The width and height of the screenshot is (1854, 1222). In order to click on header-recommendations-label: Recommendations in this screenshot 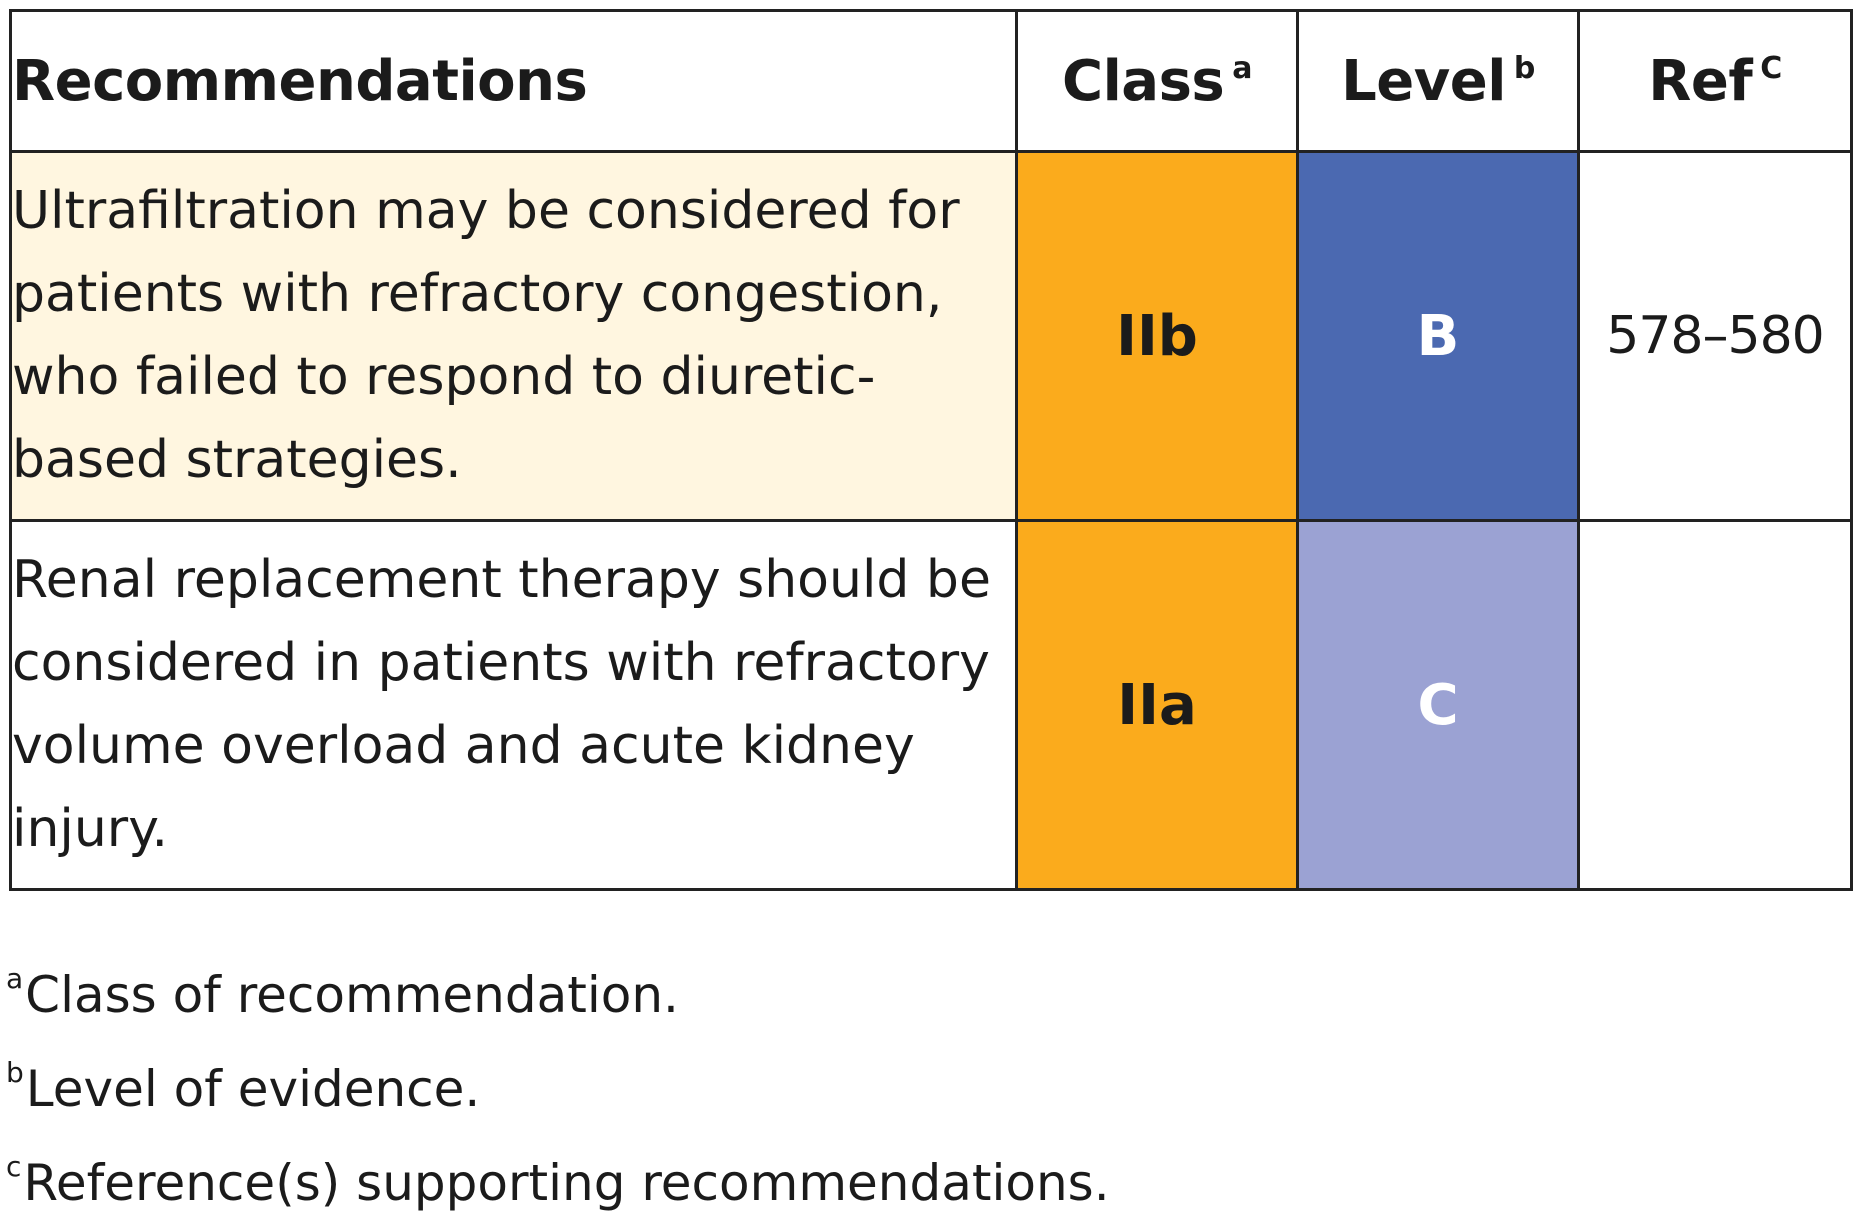, I will do `click(300, 81)`.